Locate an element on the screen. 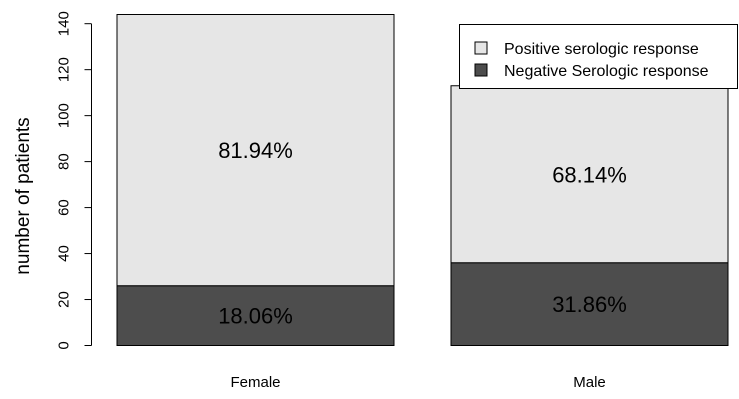 This screenshot has height=399, width=739. y-tick-label: 140 is located at coordinates (64, 23).